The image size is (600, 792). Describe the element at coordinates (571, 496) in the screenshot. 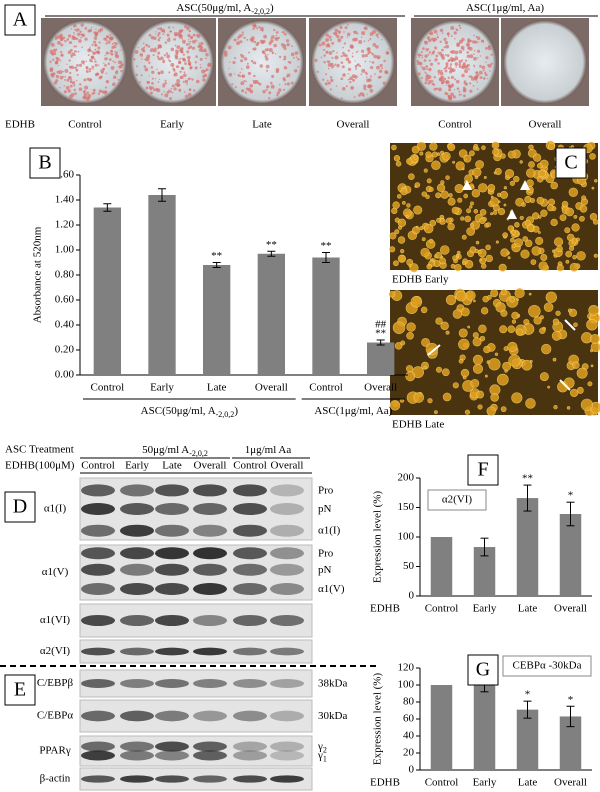

I see `significance-marker: *` at that location.